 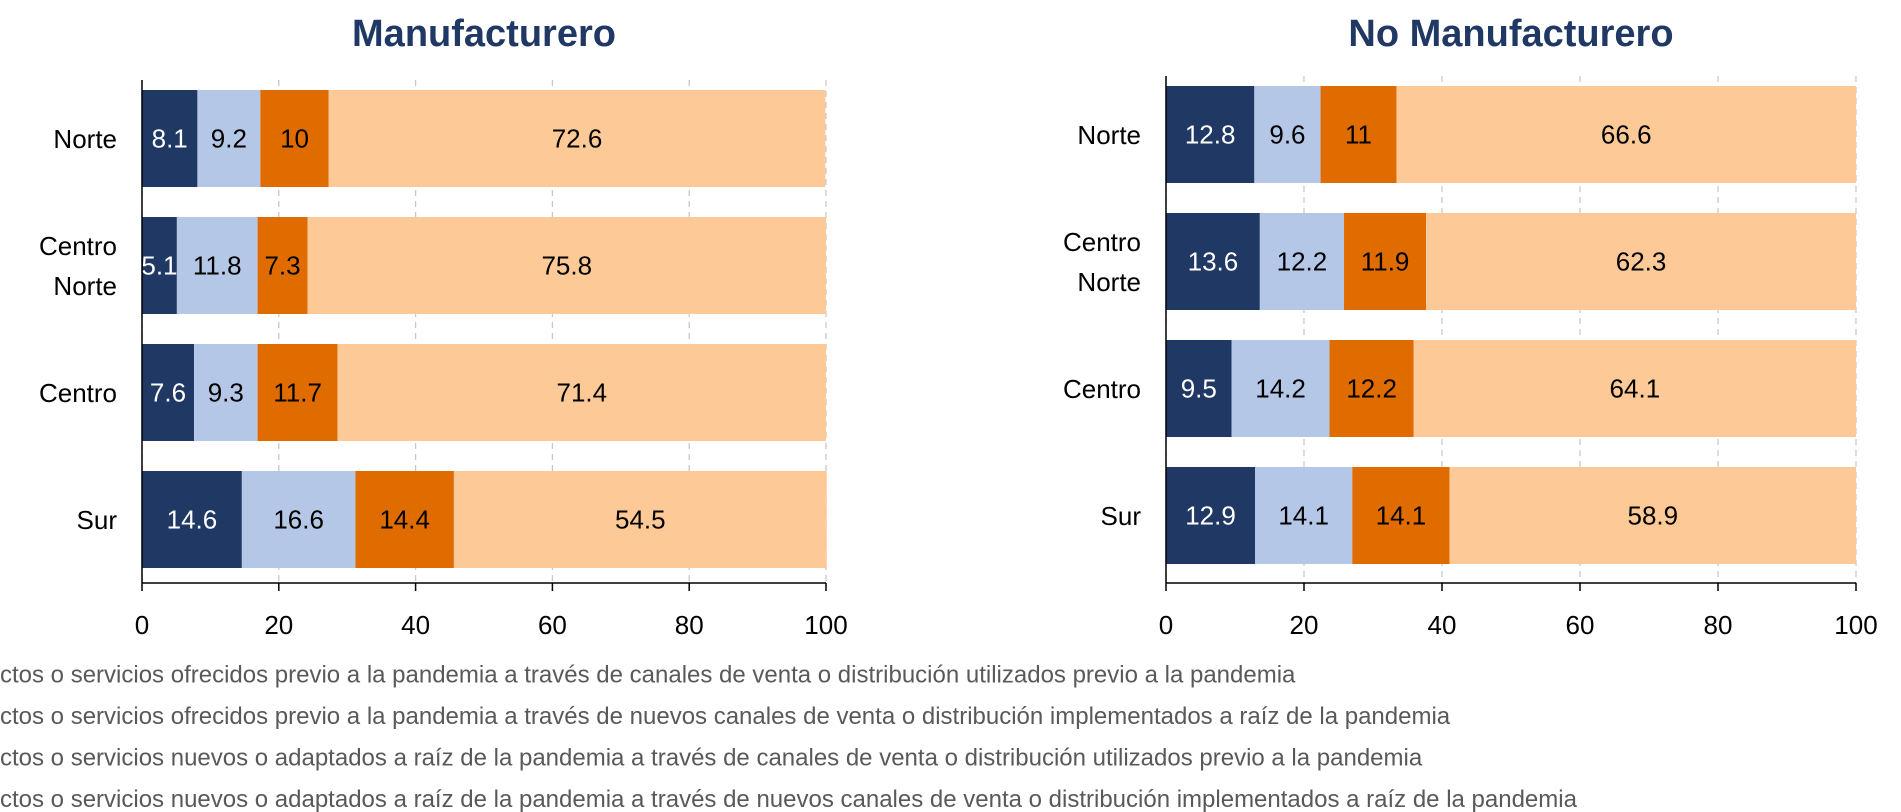 I want to click on chart-title: No Manufacturero, so click(x=1510, y=34).